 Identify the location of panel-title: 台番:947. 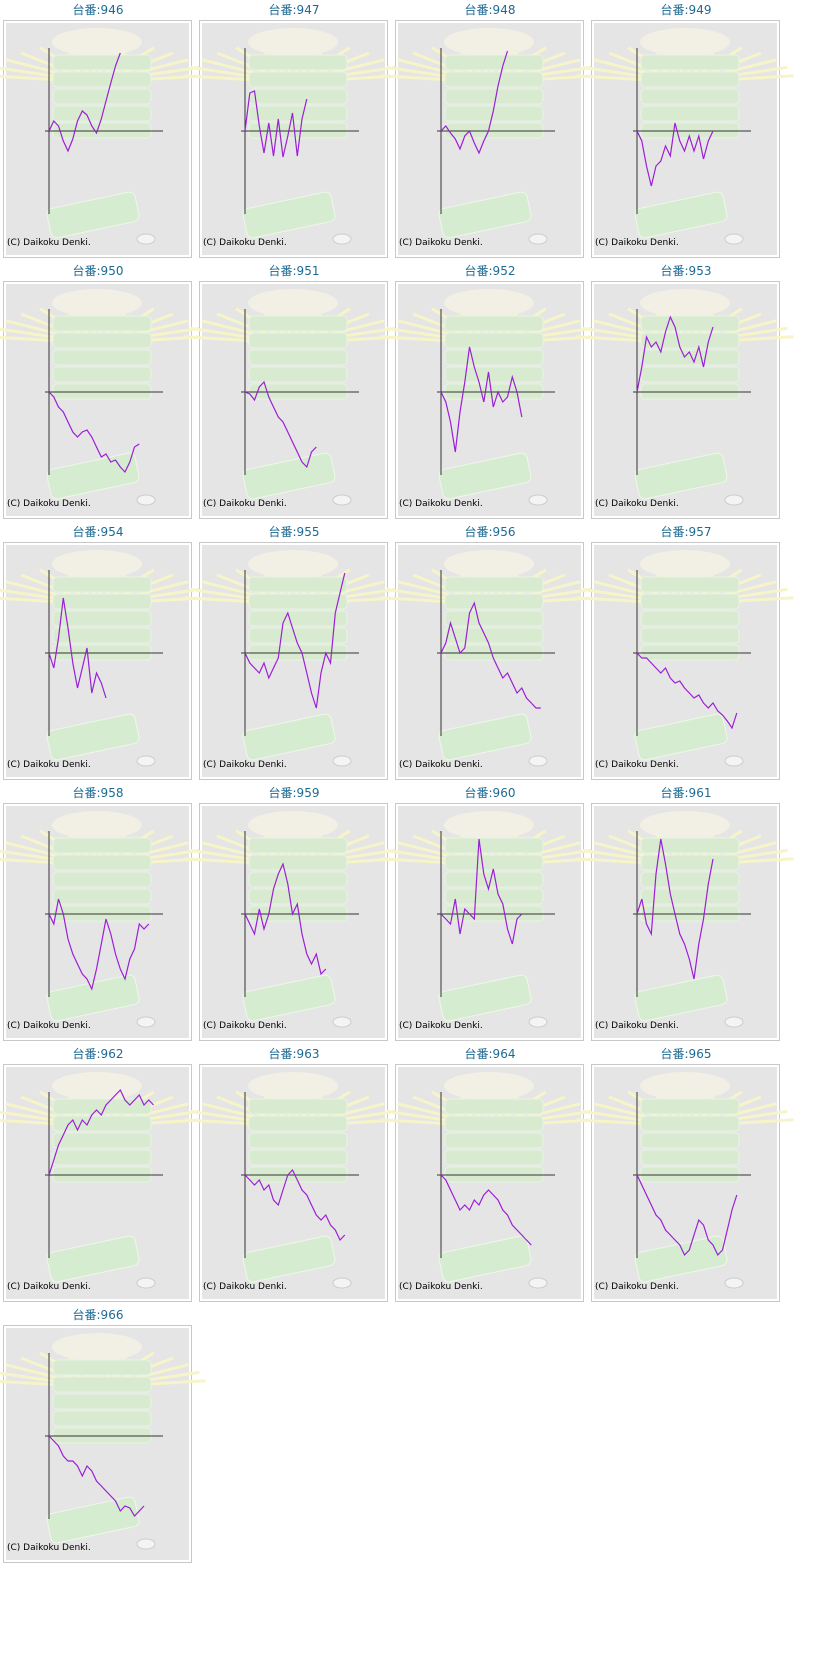
(294, 9).